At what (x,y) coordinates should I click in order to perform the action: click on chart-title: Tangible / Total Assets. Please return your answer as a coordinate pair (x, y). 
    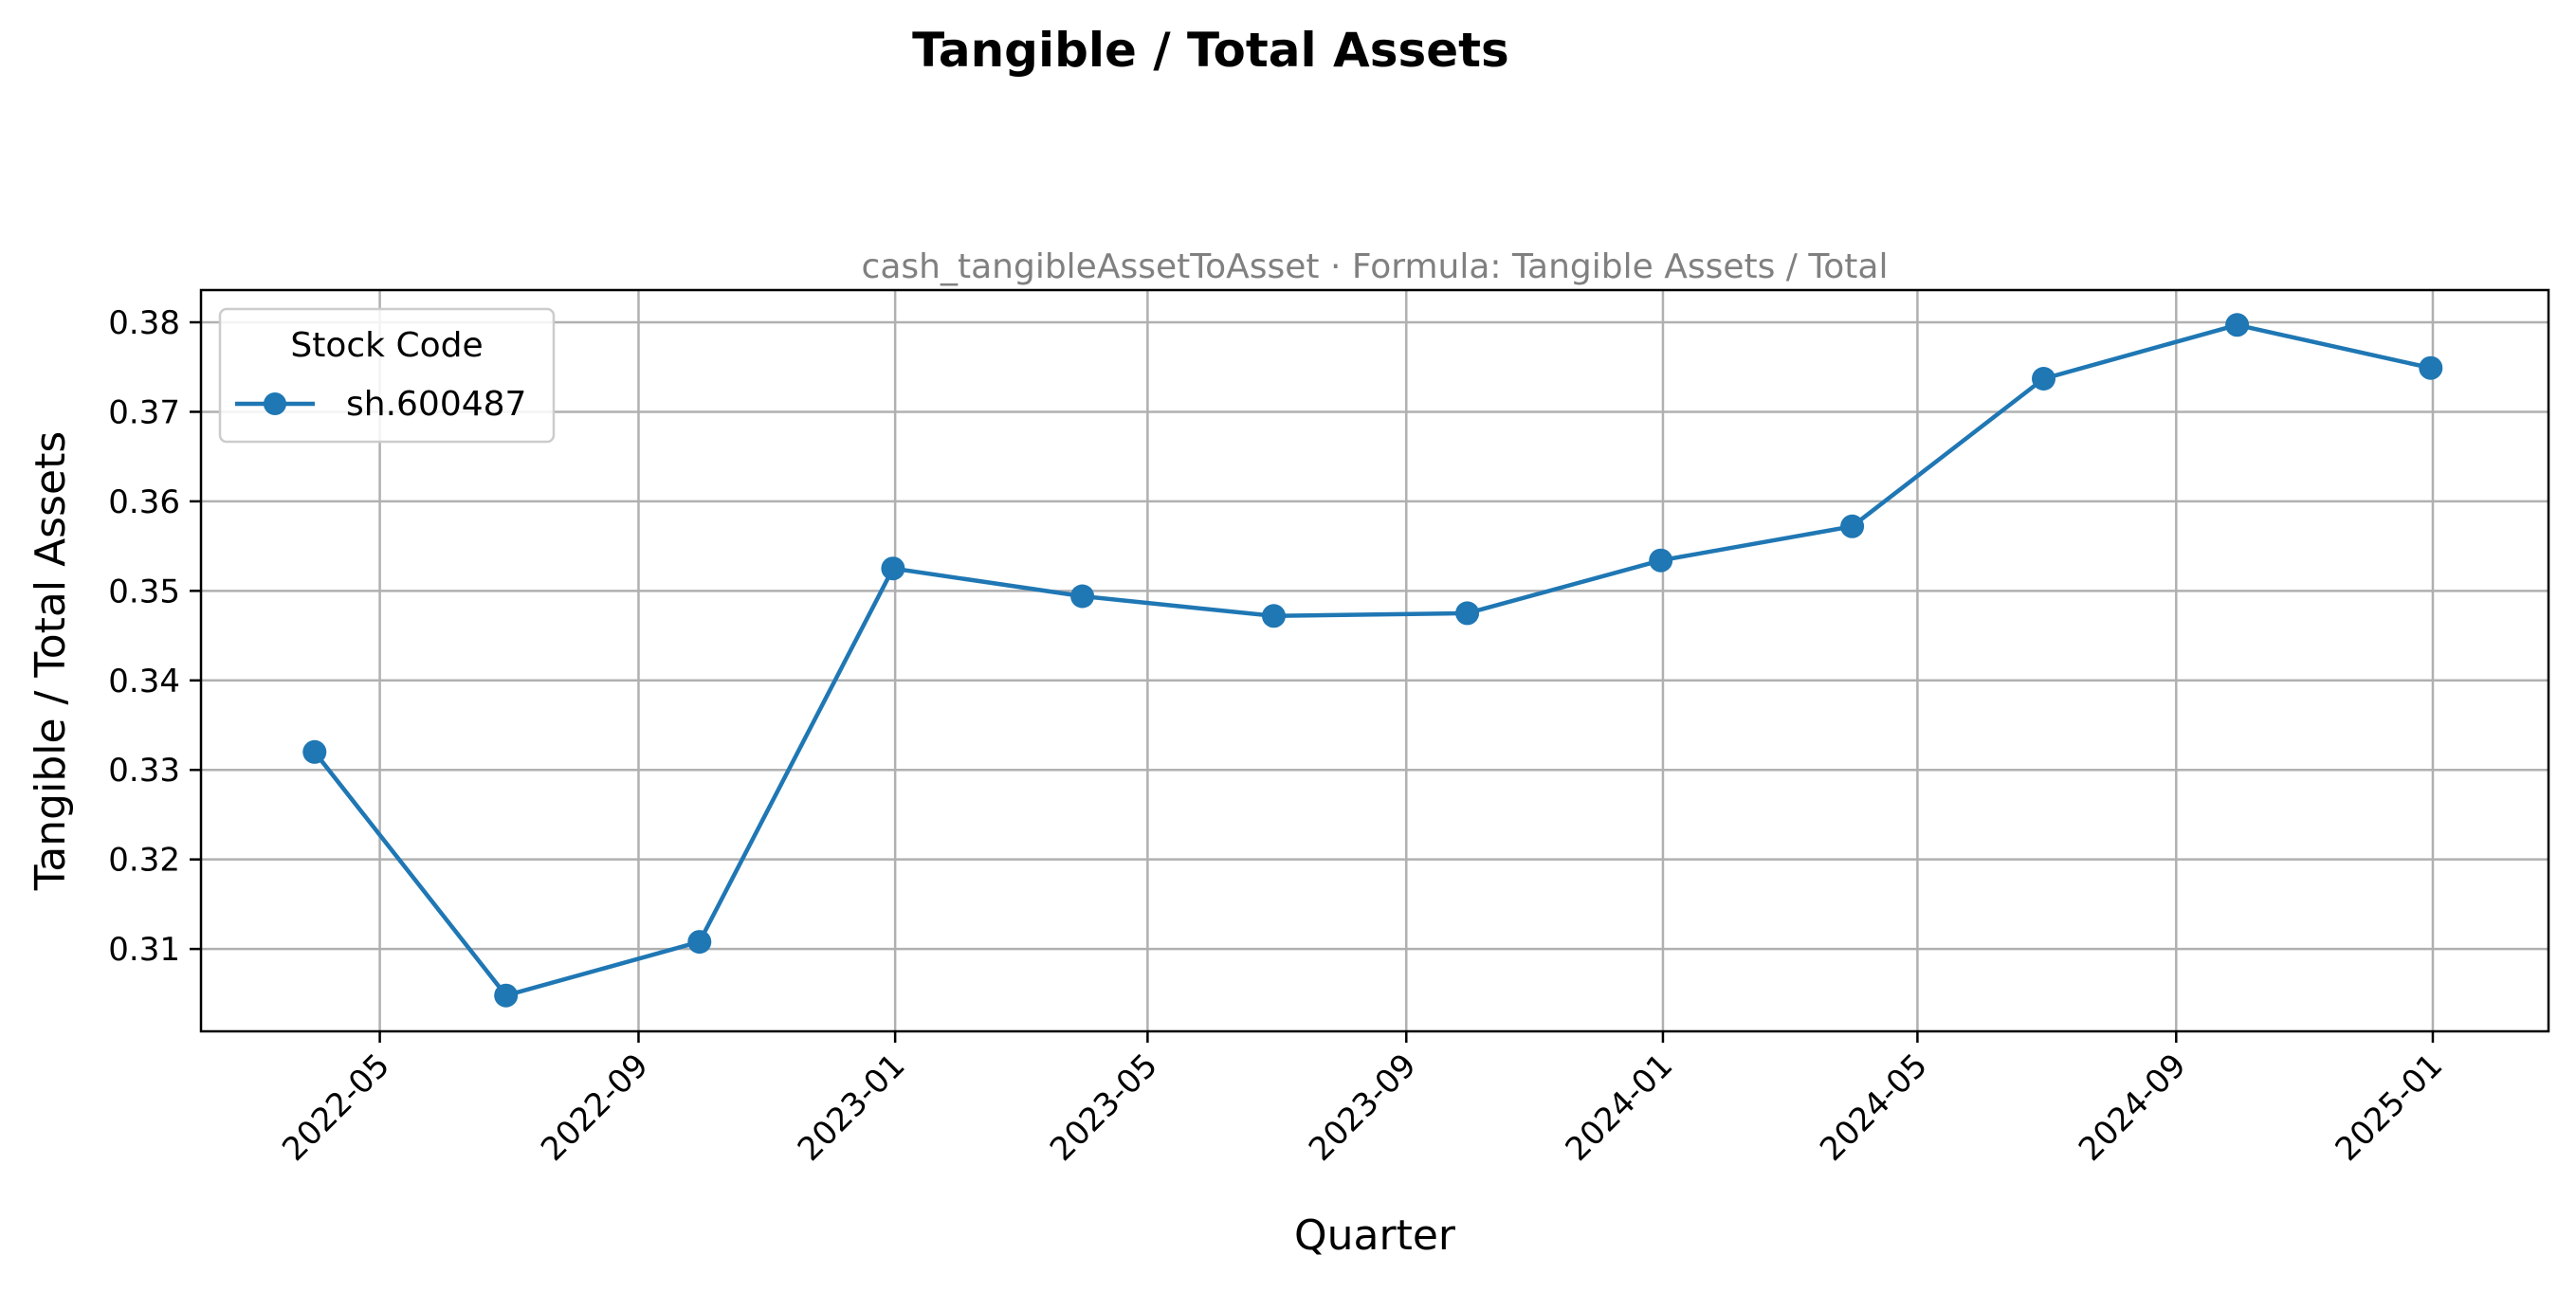
    Looking at the image, I should click on (1210, 50).